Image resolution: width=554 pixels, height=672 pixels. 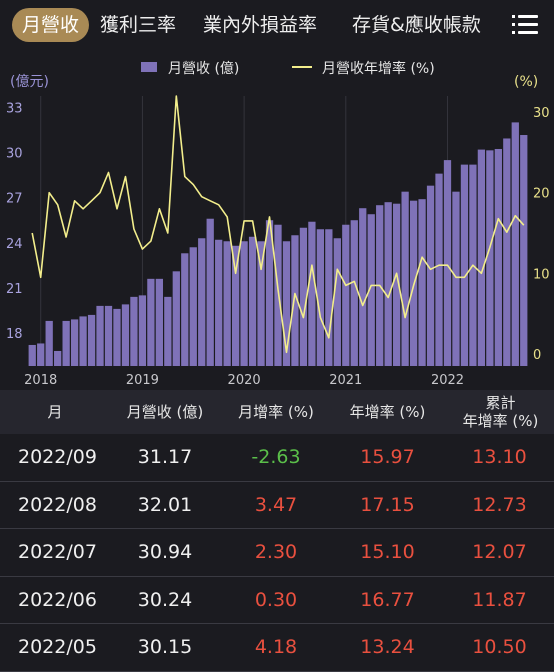 I want to click on table-row: 2022/07 30.94 2.30 15.10 12.07, so click(x=277, y=553).